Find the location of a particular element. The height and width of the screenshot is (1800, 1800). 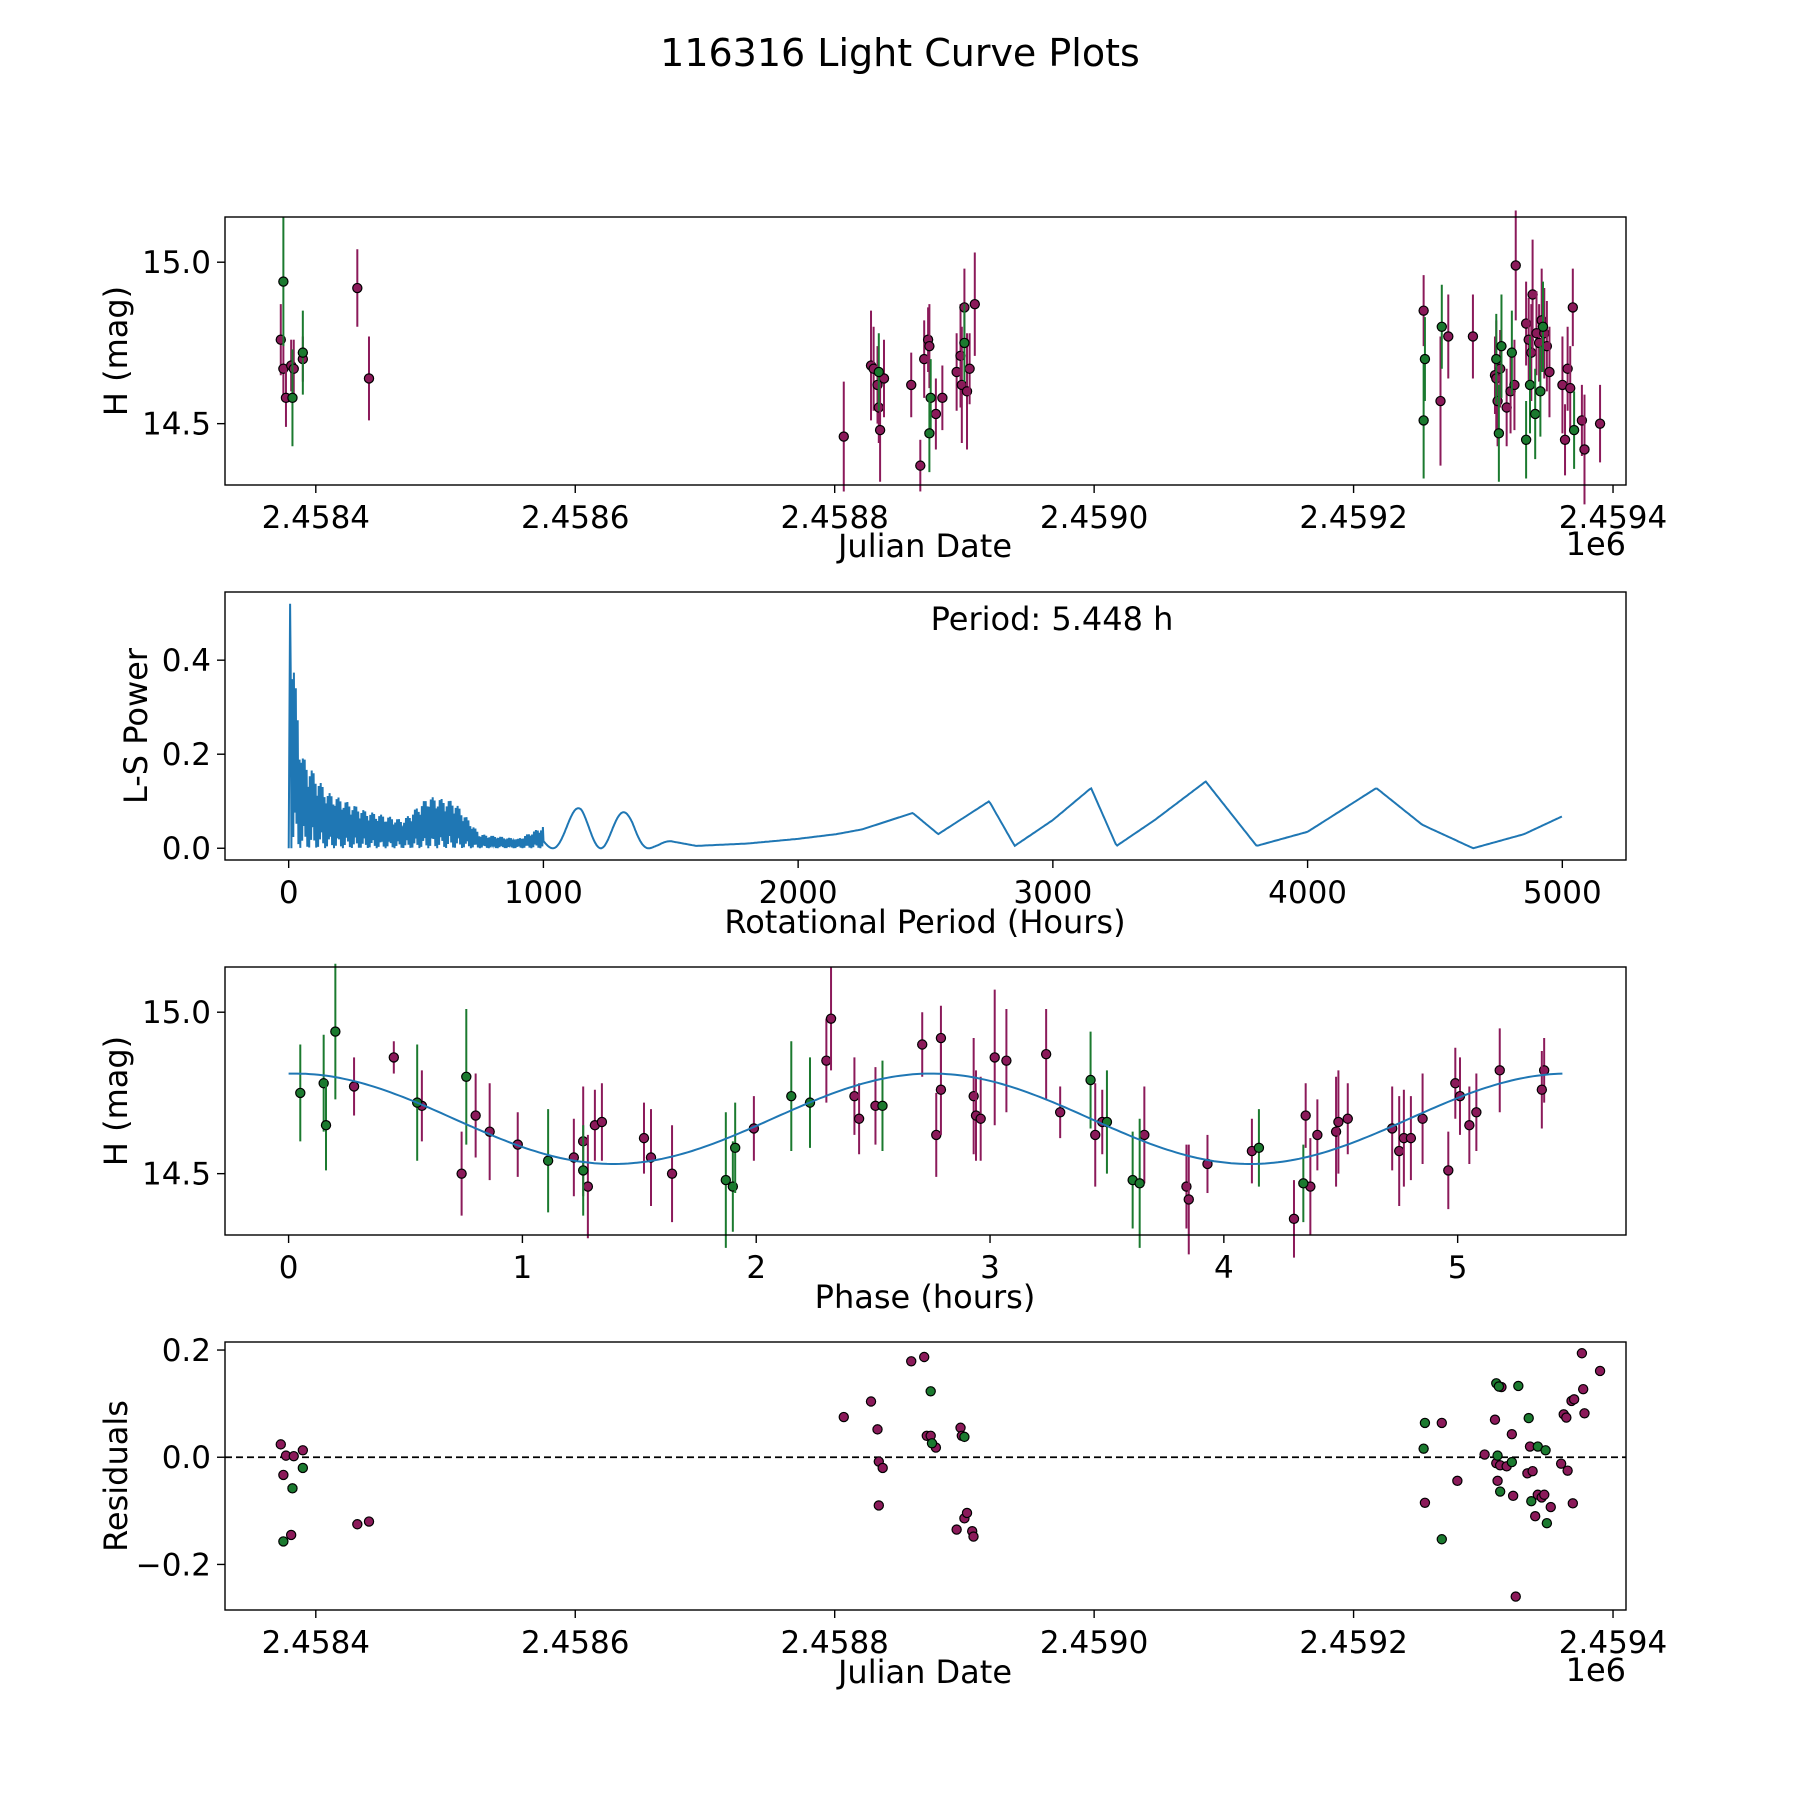

phased-ytick-label: 14.5 is located at coordinates (176, 1175).